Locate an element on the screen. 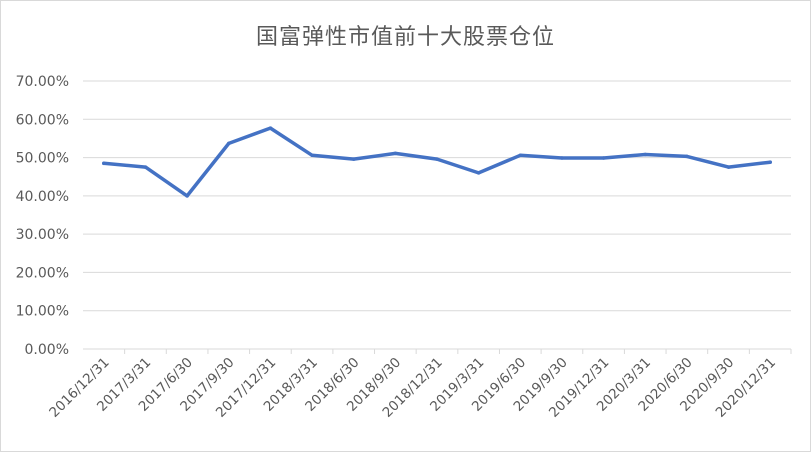 This screenshot has width=811, height=452. y-tick-label: 70.00% is located at coordinates (42, 82).